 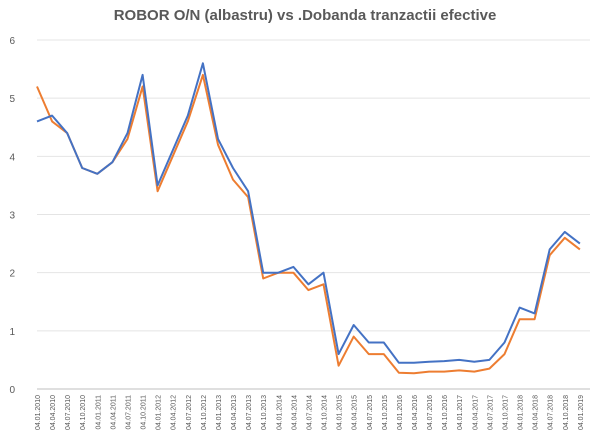 I want to click on x-tick-label: 04.01.2013, so click(x=219, y=412).